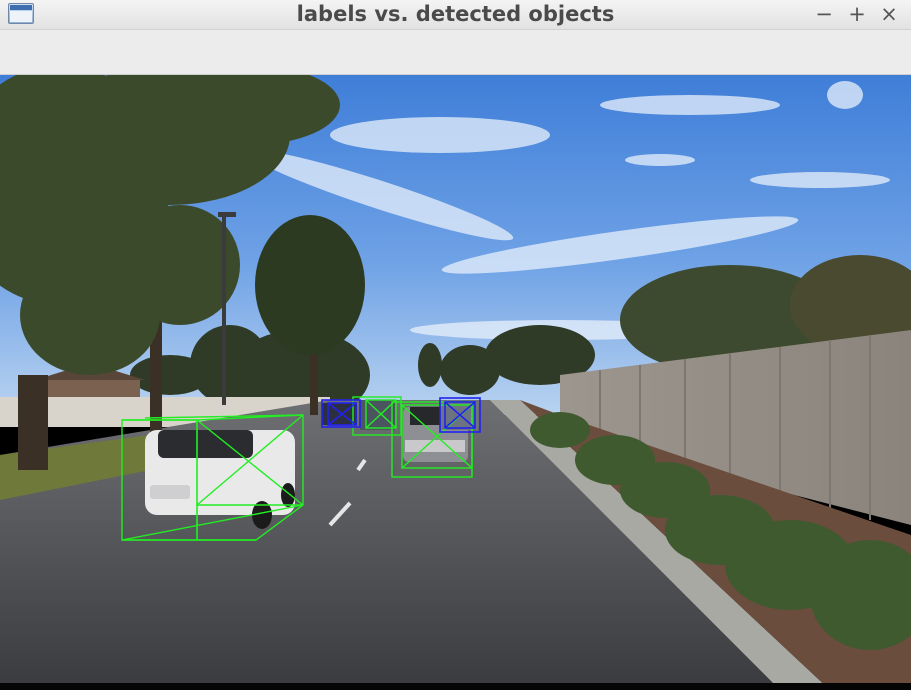 Image resolution: width=911 pixels, height=690 pixels. What do you see at coordinates (720, 531) in the screenshot?
I see `hedges` at bounding box center [720, 531].